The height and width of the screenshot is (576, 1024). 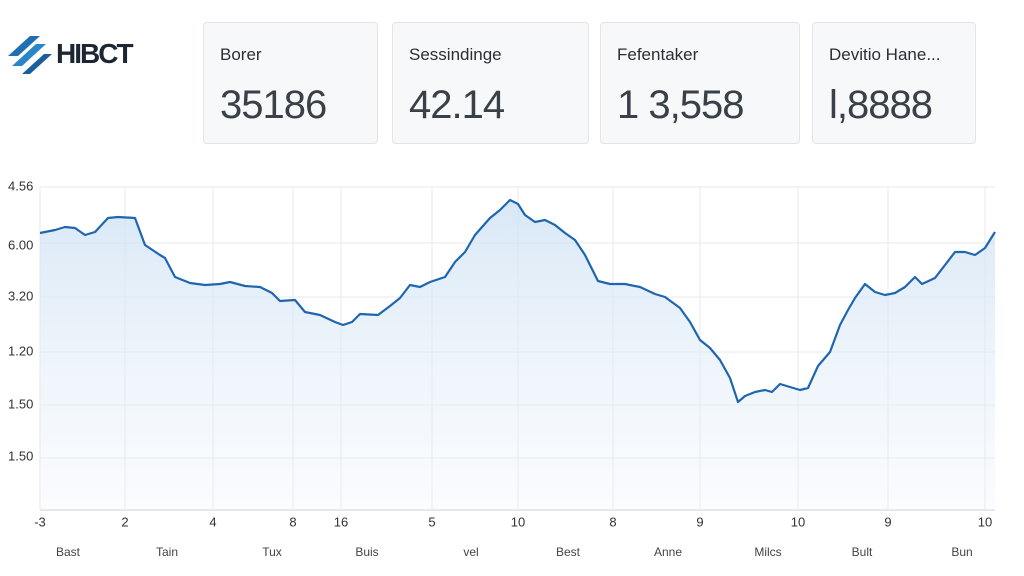 I want to click on x-category-label: Tux, so click(x=272, y=552).